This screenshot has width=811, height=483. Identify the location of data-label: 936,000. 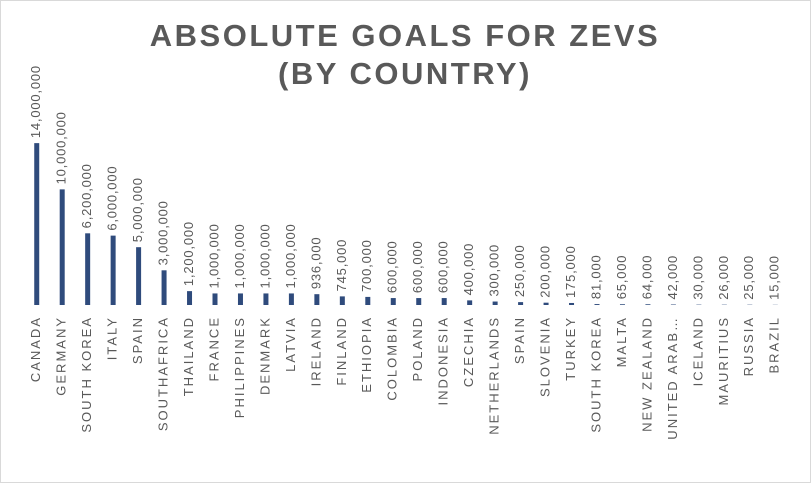
(315, 263).